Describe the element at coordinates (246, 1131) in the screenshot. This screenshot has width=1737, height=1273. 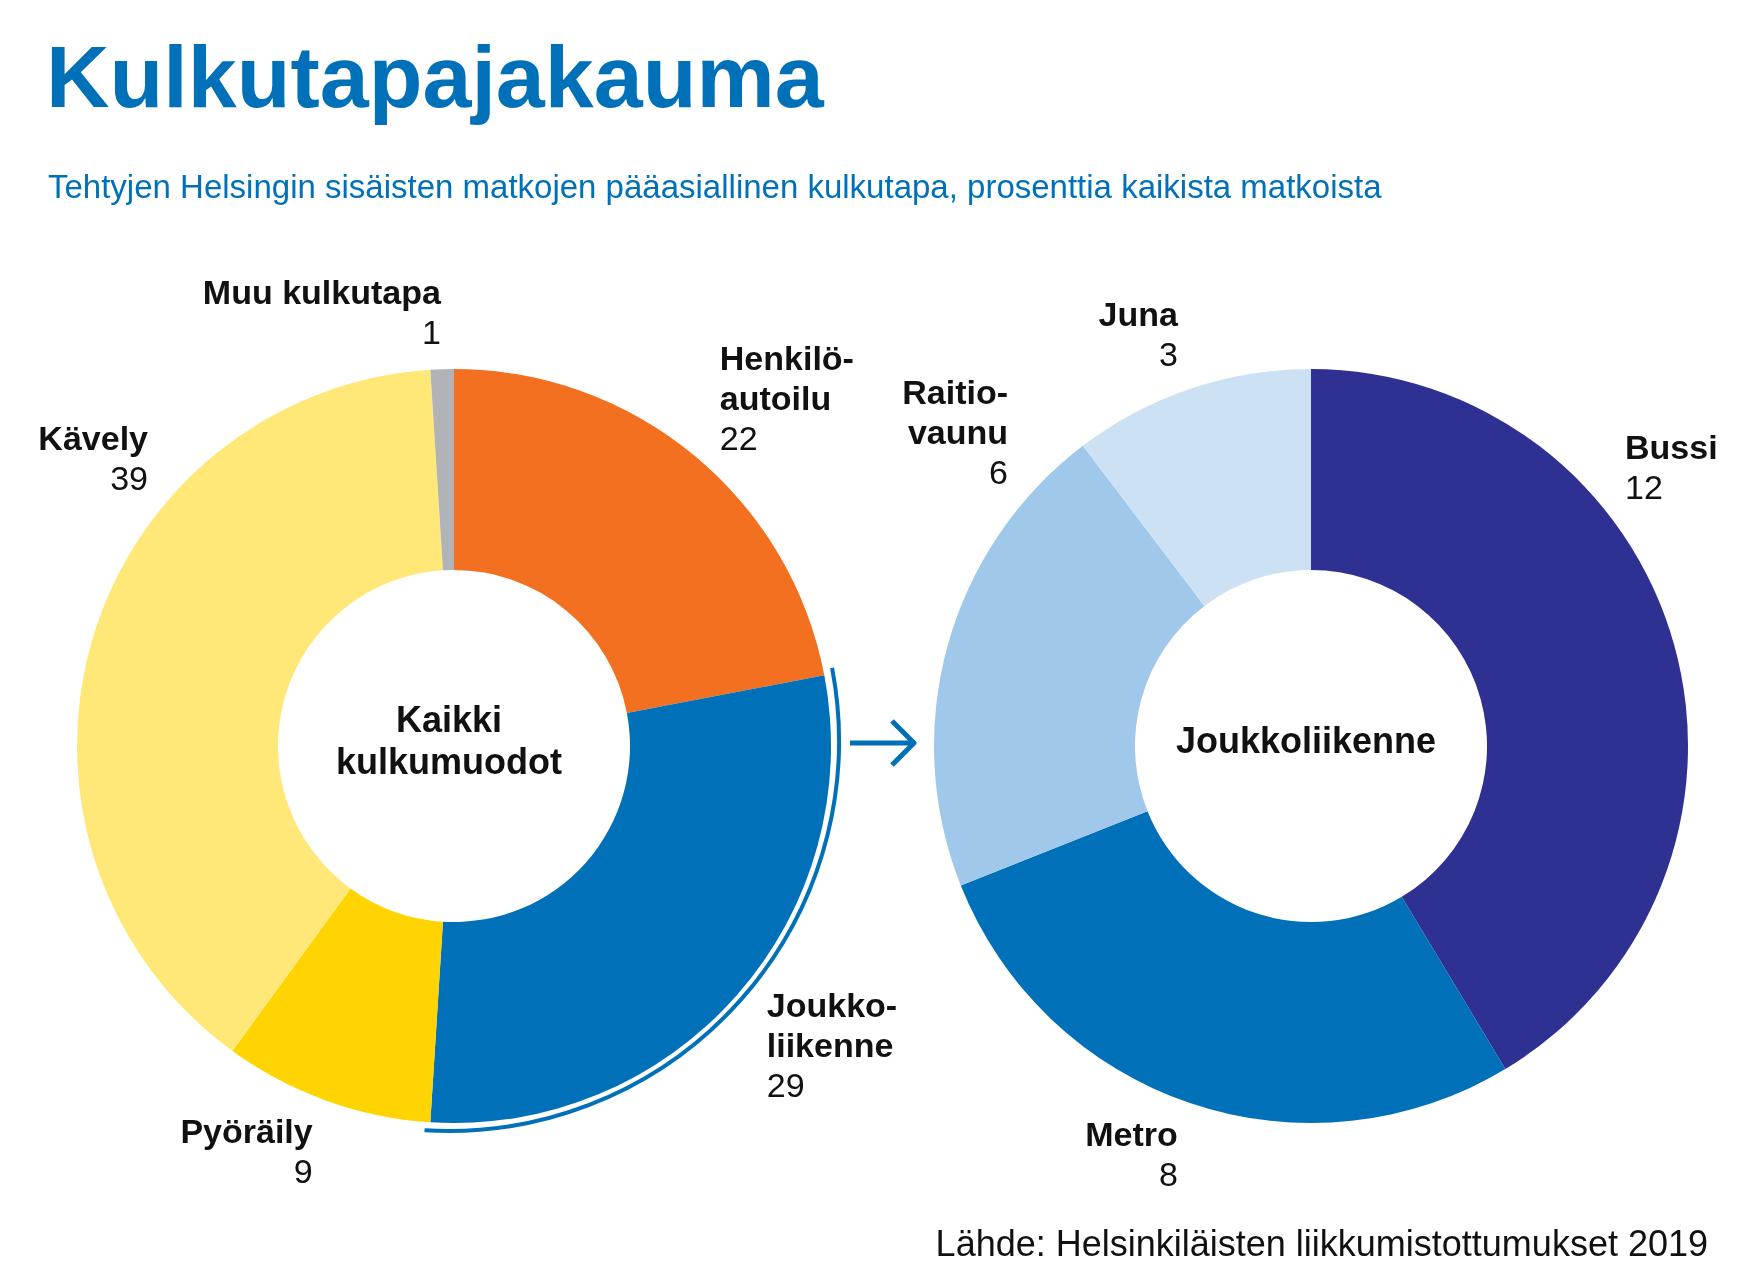
I see `slice-label: Pyöräily` at that location.